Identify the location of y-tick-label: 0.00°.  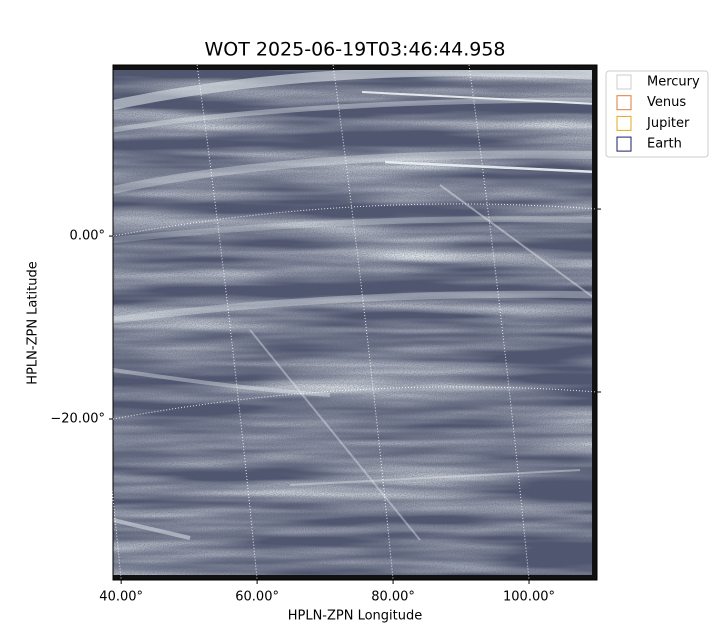
(87, 236).